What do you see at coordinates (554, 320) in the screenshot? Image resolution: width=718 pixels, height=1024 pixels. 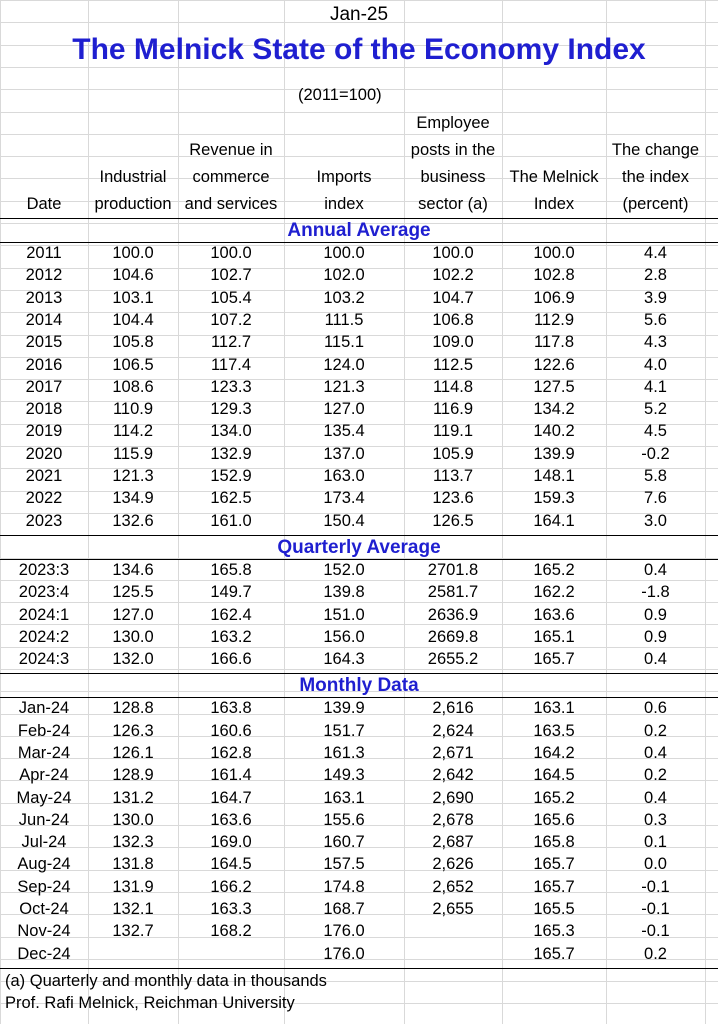 I see `table-cell: 112.9` at bounding box center [554, 320].